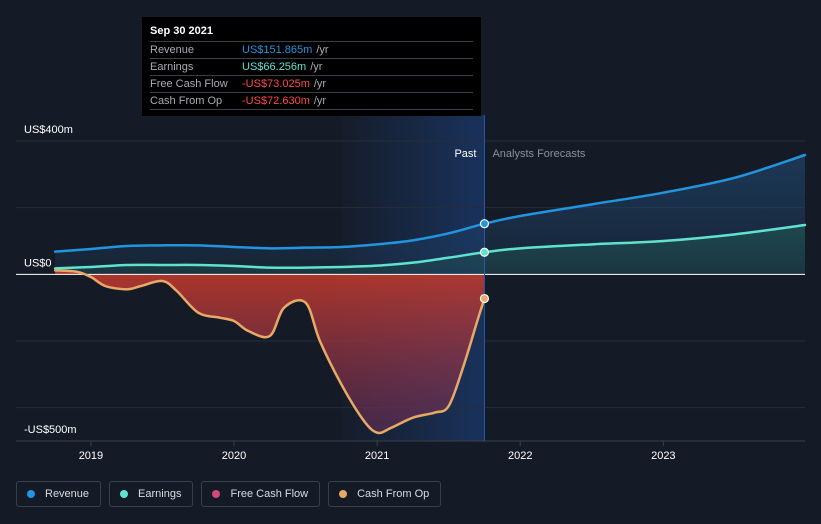 Image resolution: width=821 pixels, height=524 pixels. What do you see at coordinates (269, 494) in the screenshot?
I see `legend-label: Free Cash Flow` at bounding box center [269, 494].